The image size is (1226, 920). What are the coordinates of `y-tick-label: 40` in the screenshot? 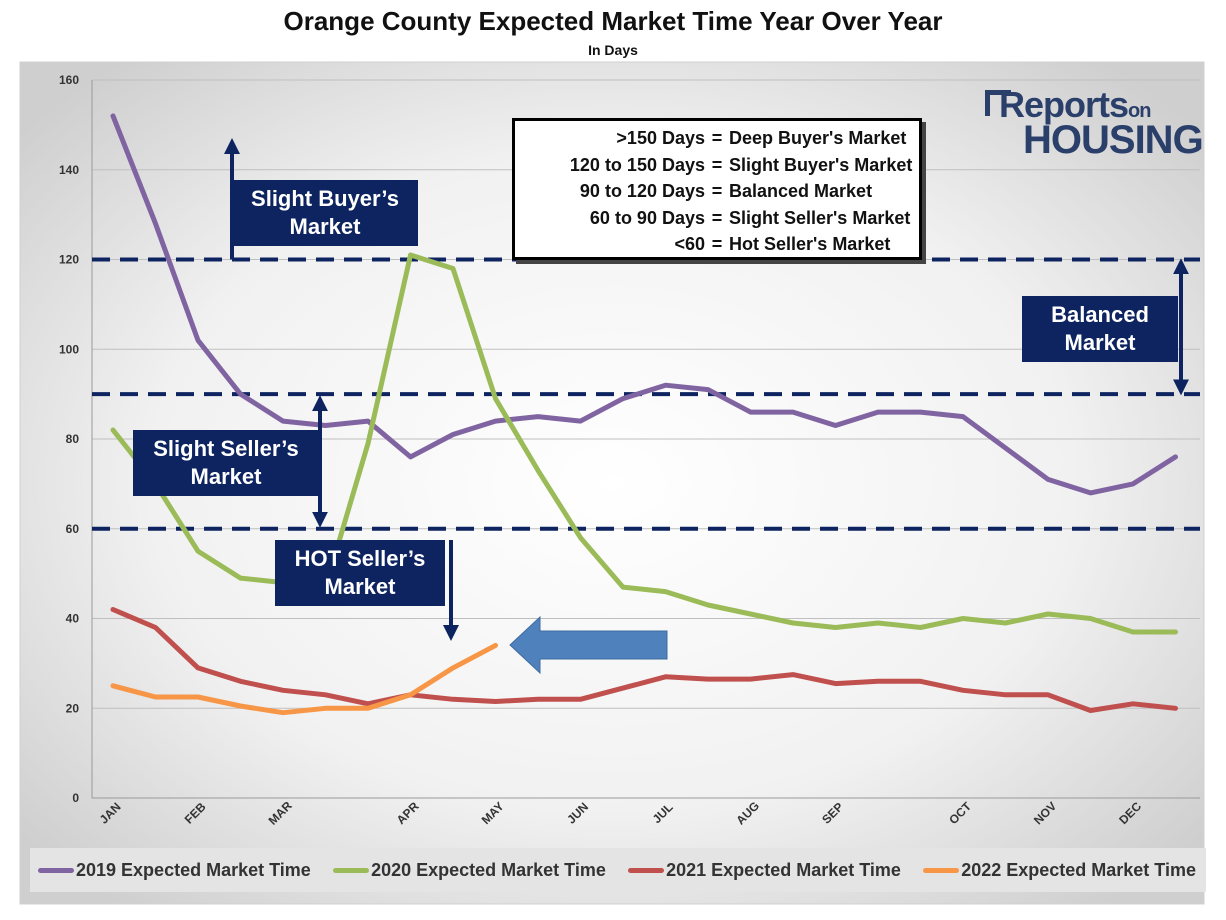 It's located at (73, 619).